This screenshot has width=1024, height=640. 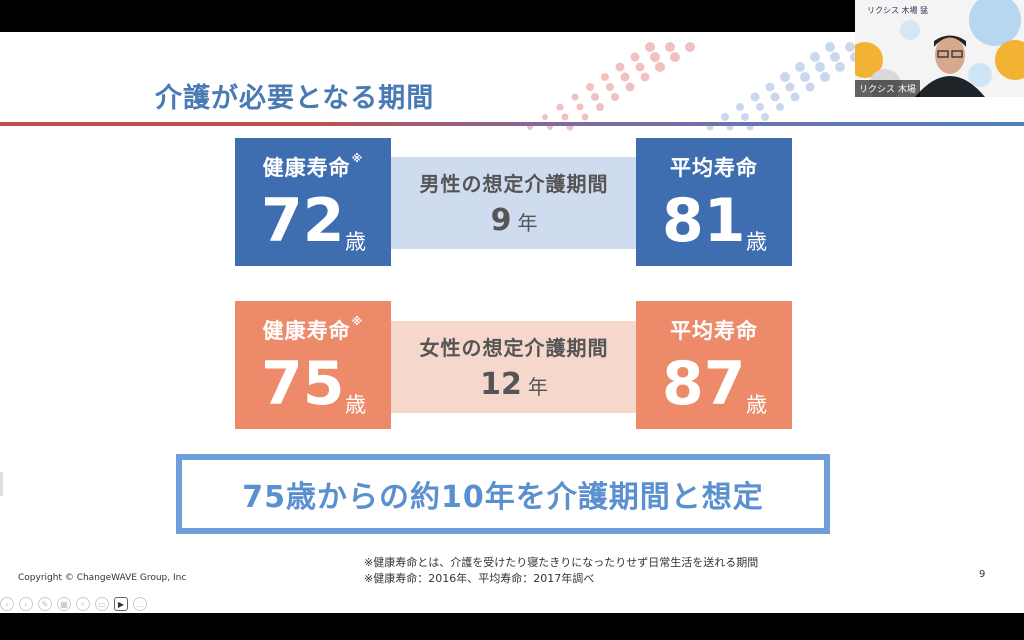 What do you see at coordinates (704, 384) in the screenshot?
I see `female-average-value: 87` at bounding box center [704, 384].